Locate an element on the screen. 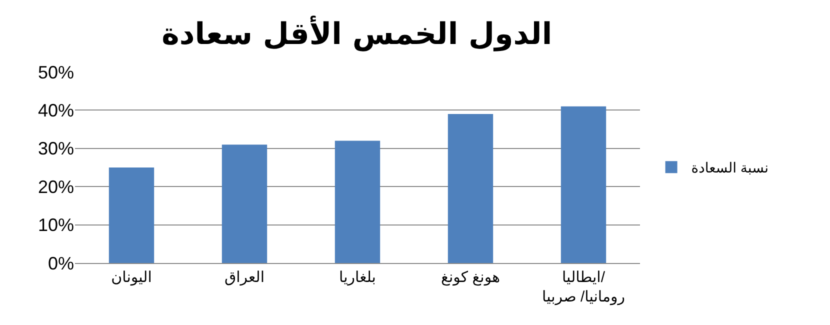 This screenshot has width=830, height=325. y-tick-label: 30% is located at coordinates (56, 148).